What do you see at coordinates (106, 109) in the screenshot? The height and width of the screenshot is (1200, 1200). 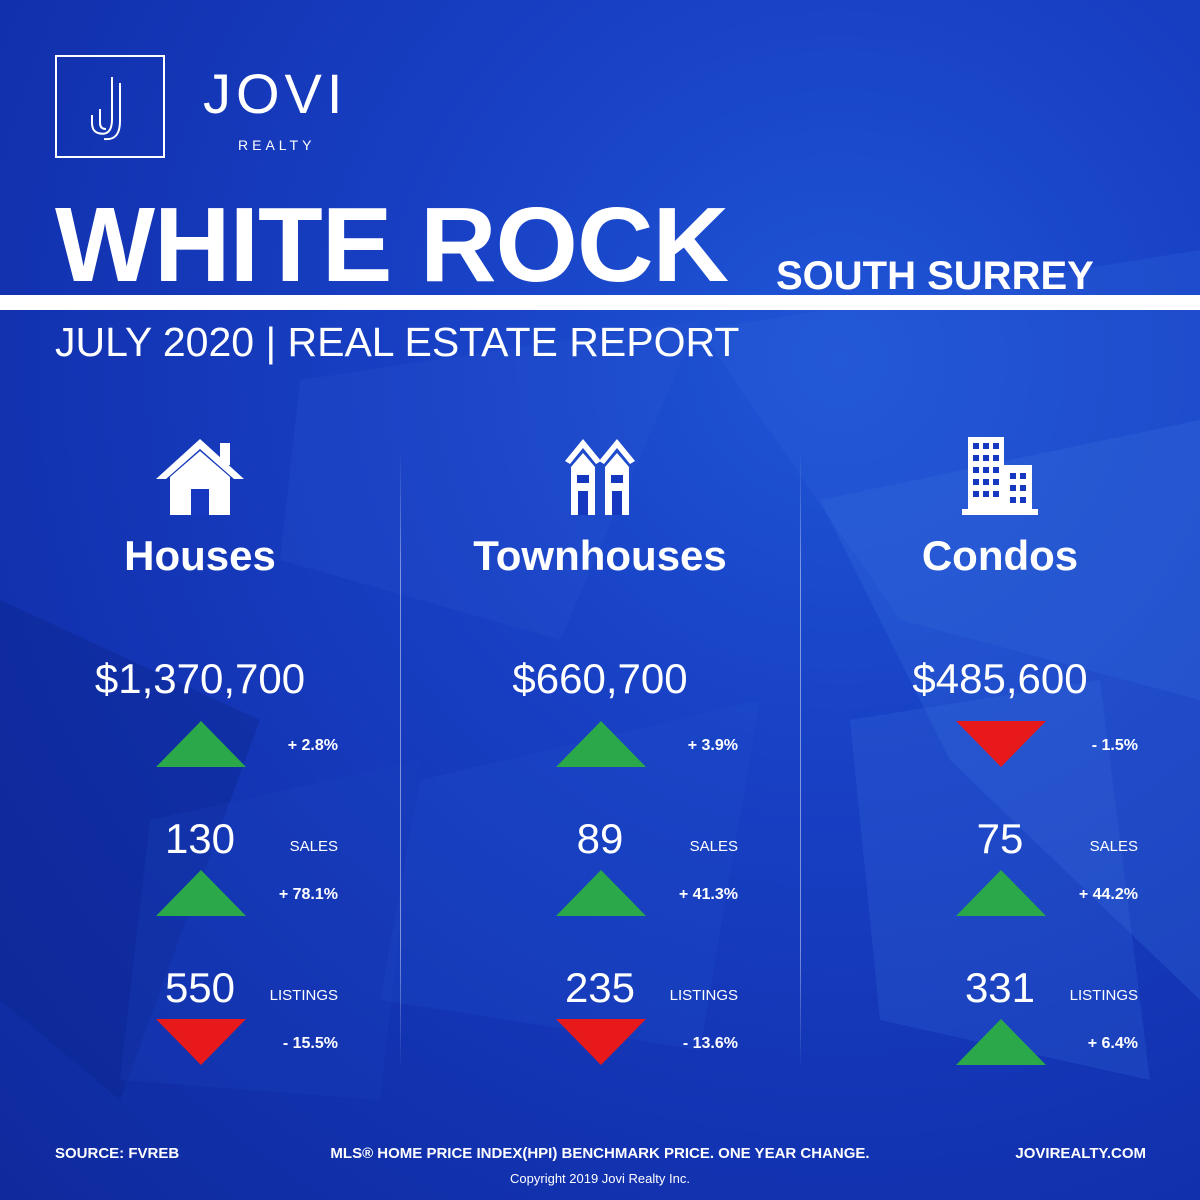 I see `logo-j-icon` at bounding box center [106, 109].